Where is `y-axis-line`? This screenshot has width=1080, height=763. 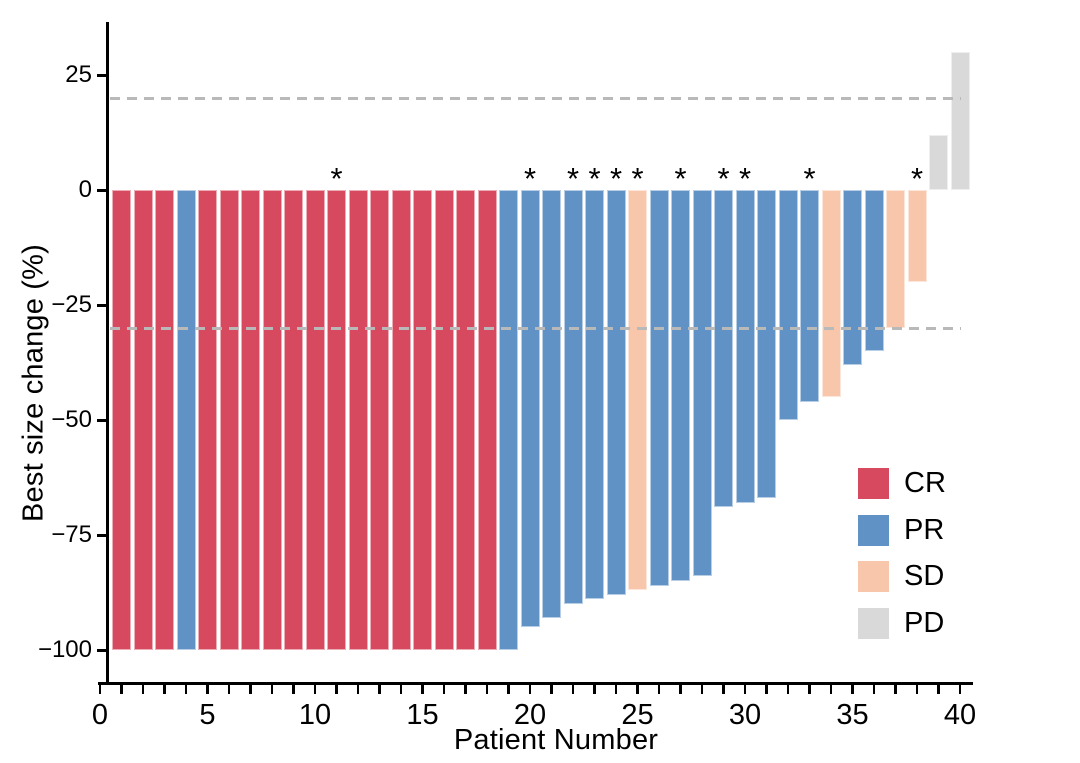 y-axis-line is located at coordinates (107, 353).